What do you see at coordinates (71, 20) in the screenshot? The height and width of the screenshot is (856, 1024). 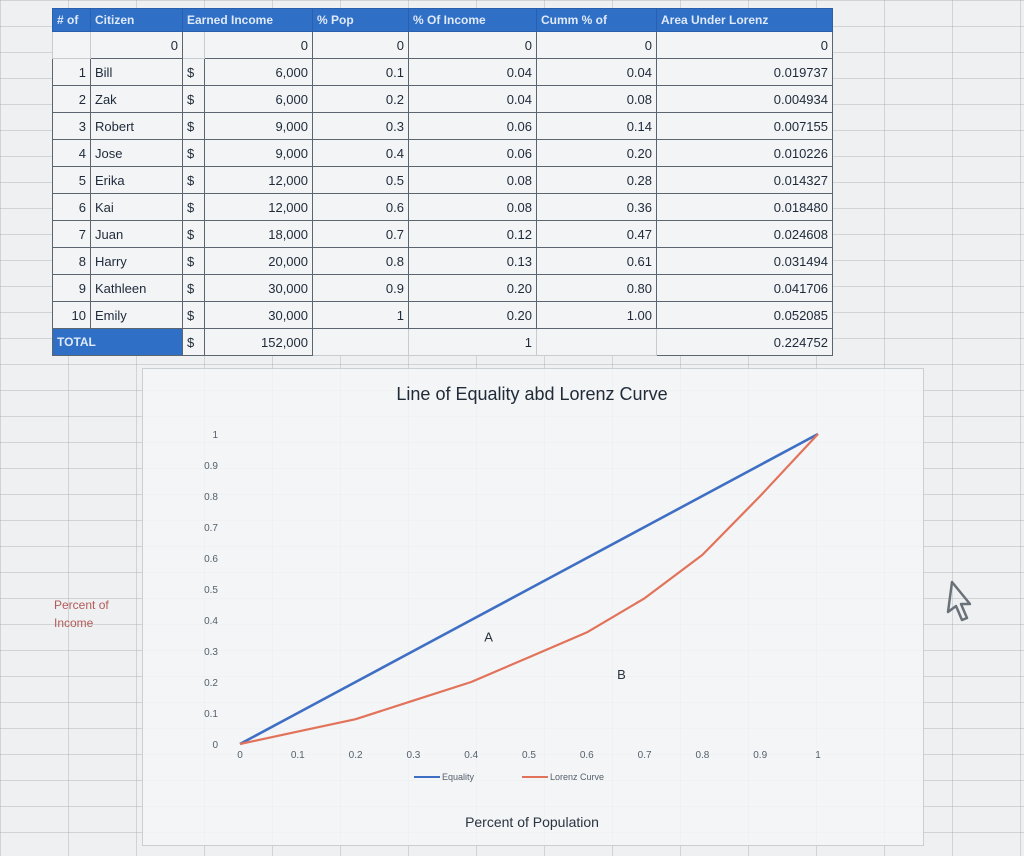 I see `header-num: # of` at bounding box center [71, 20].